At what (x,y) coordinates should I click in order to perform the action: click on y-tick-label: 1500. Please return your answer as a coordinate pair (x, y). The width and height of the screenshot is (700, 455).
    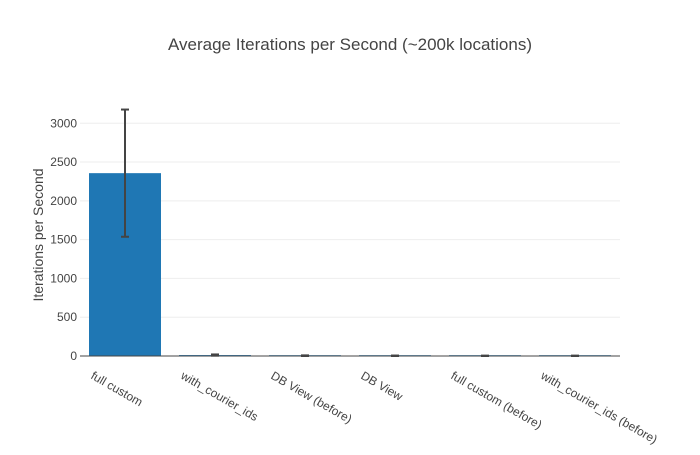
    Looking at the image, I should click on (63, 240).